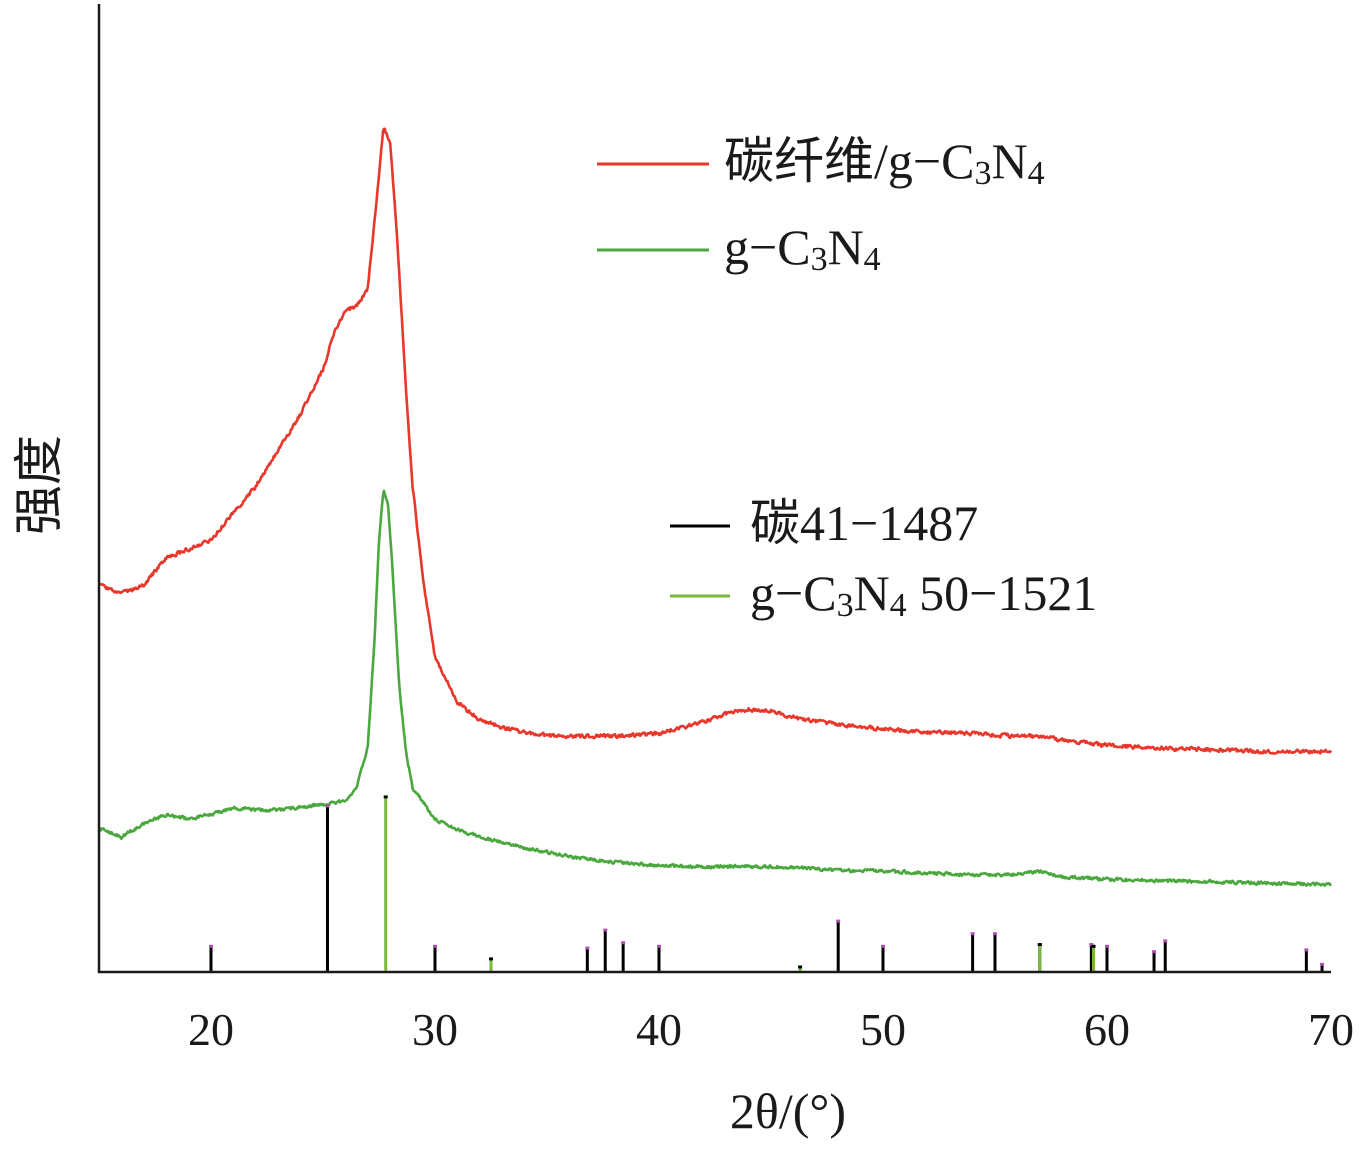  I want to click on x-tick-label-60: 60, so click(1107, 1029).